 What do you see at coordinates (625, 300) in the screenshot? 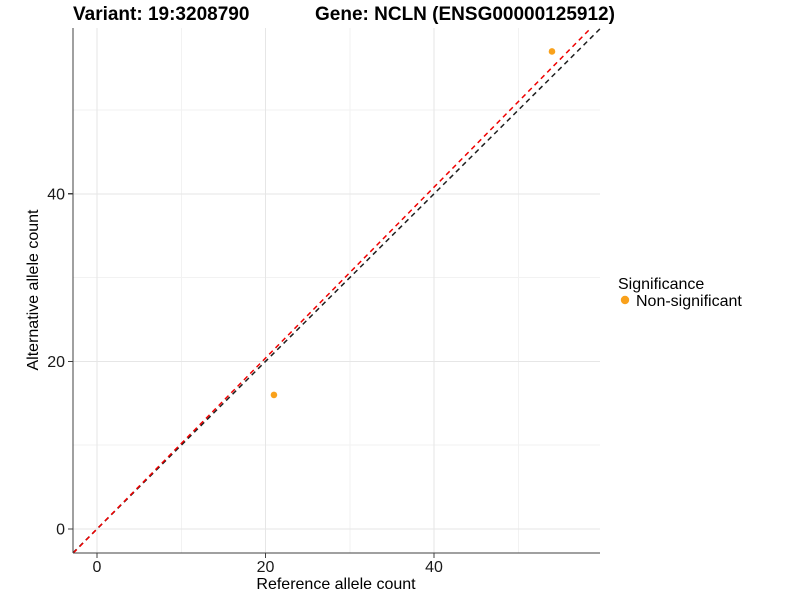
I see `legend-point-icon` at bounding box center [625, 300].